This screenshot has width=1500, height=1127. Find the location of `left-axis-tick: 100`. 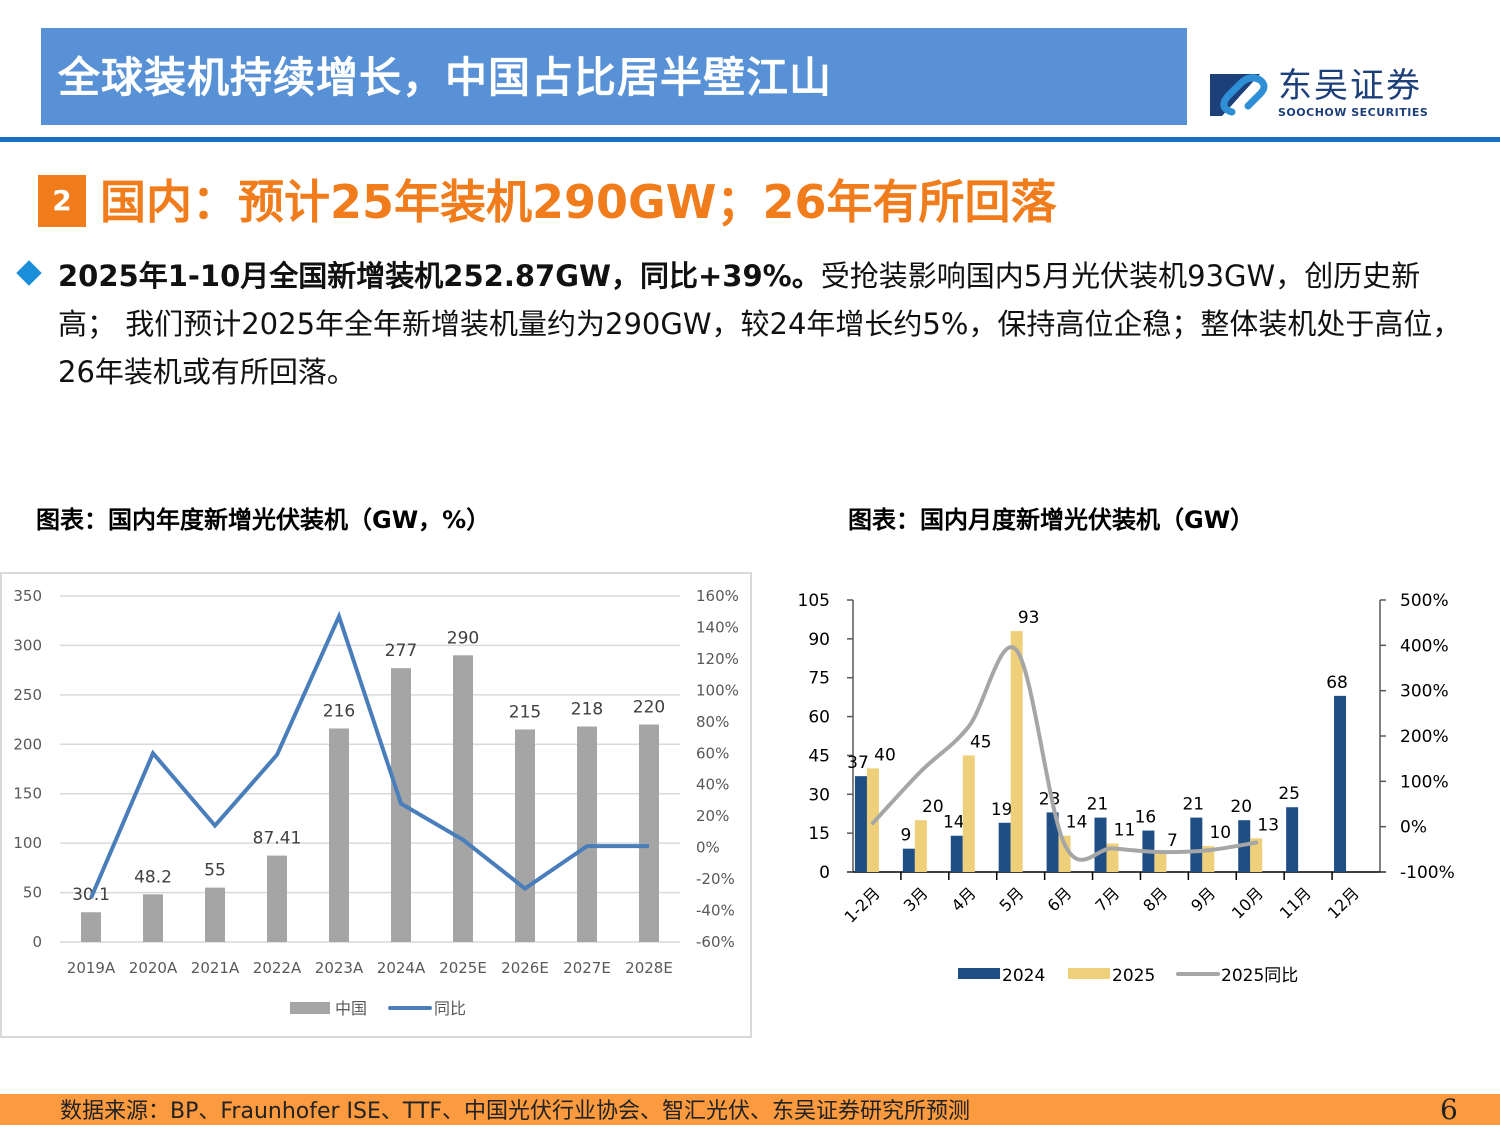

left-axis-tick: 100 is located at coordinates (27, 843).